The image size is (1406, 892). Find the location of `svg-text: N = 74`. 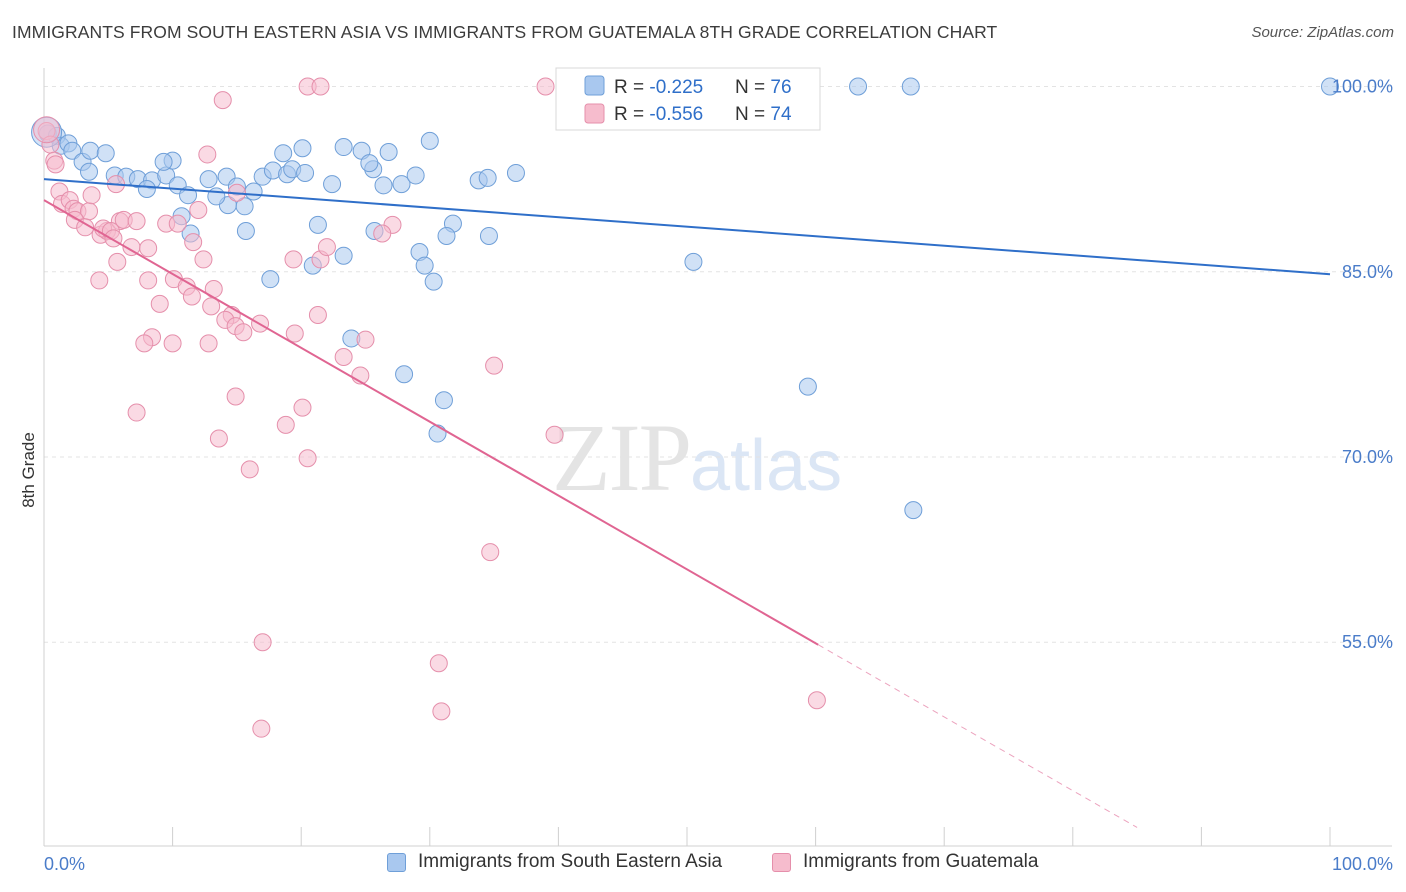

svg-text: N = 74 is located at coordinates (763, 114).